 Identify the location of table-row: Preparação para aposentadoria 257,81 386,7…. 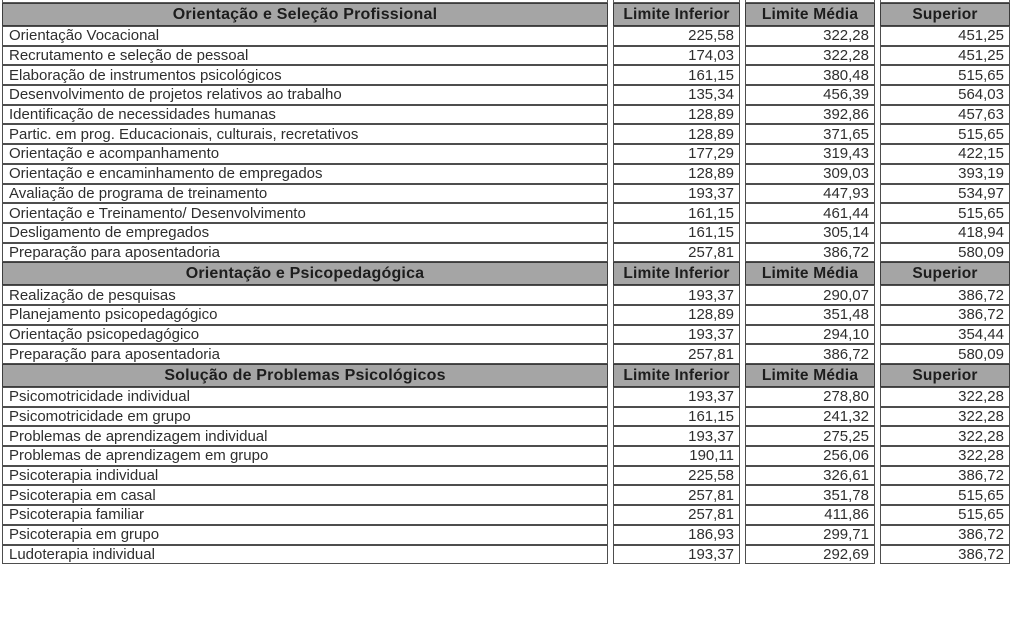
(506, 252).